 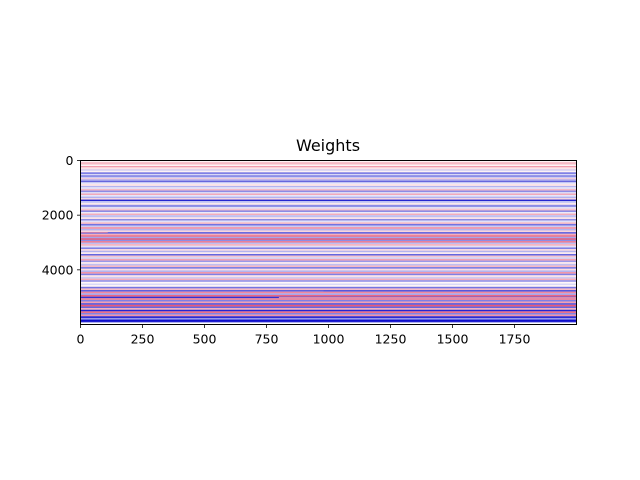 I want to click on x-tick-label: 1500, so click(x=453, y=339).